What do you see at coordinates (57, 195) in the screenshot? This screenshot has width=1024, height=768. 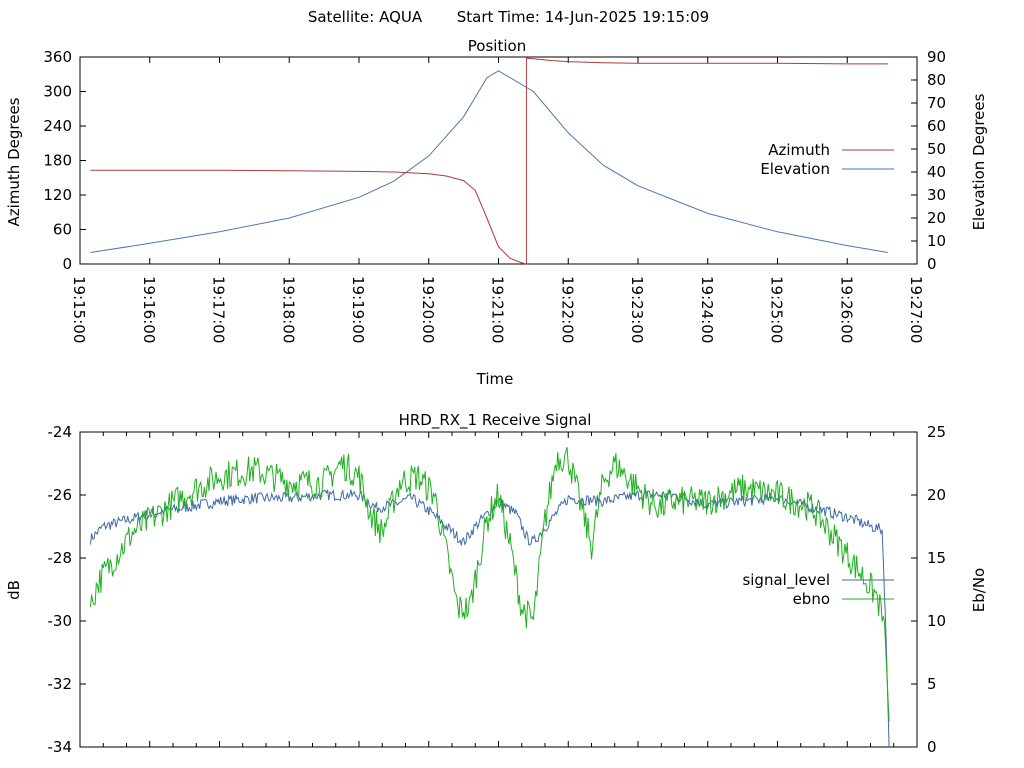 I see `y-tick-label: 120` at bounding box center [57, 195].